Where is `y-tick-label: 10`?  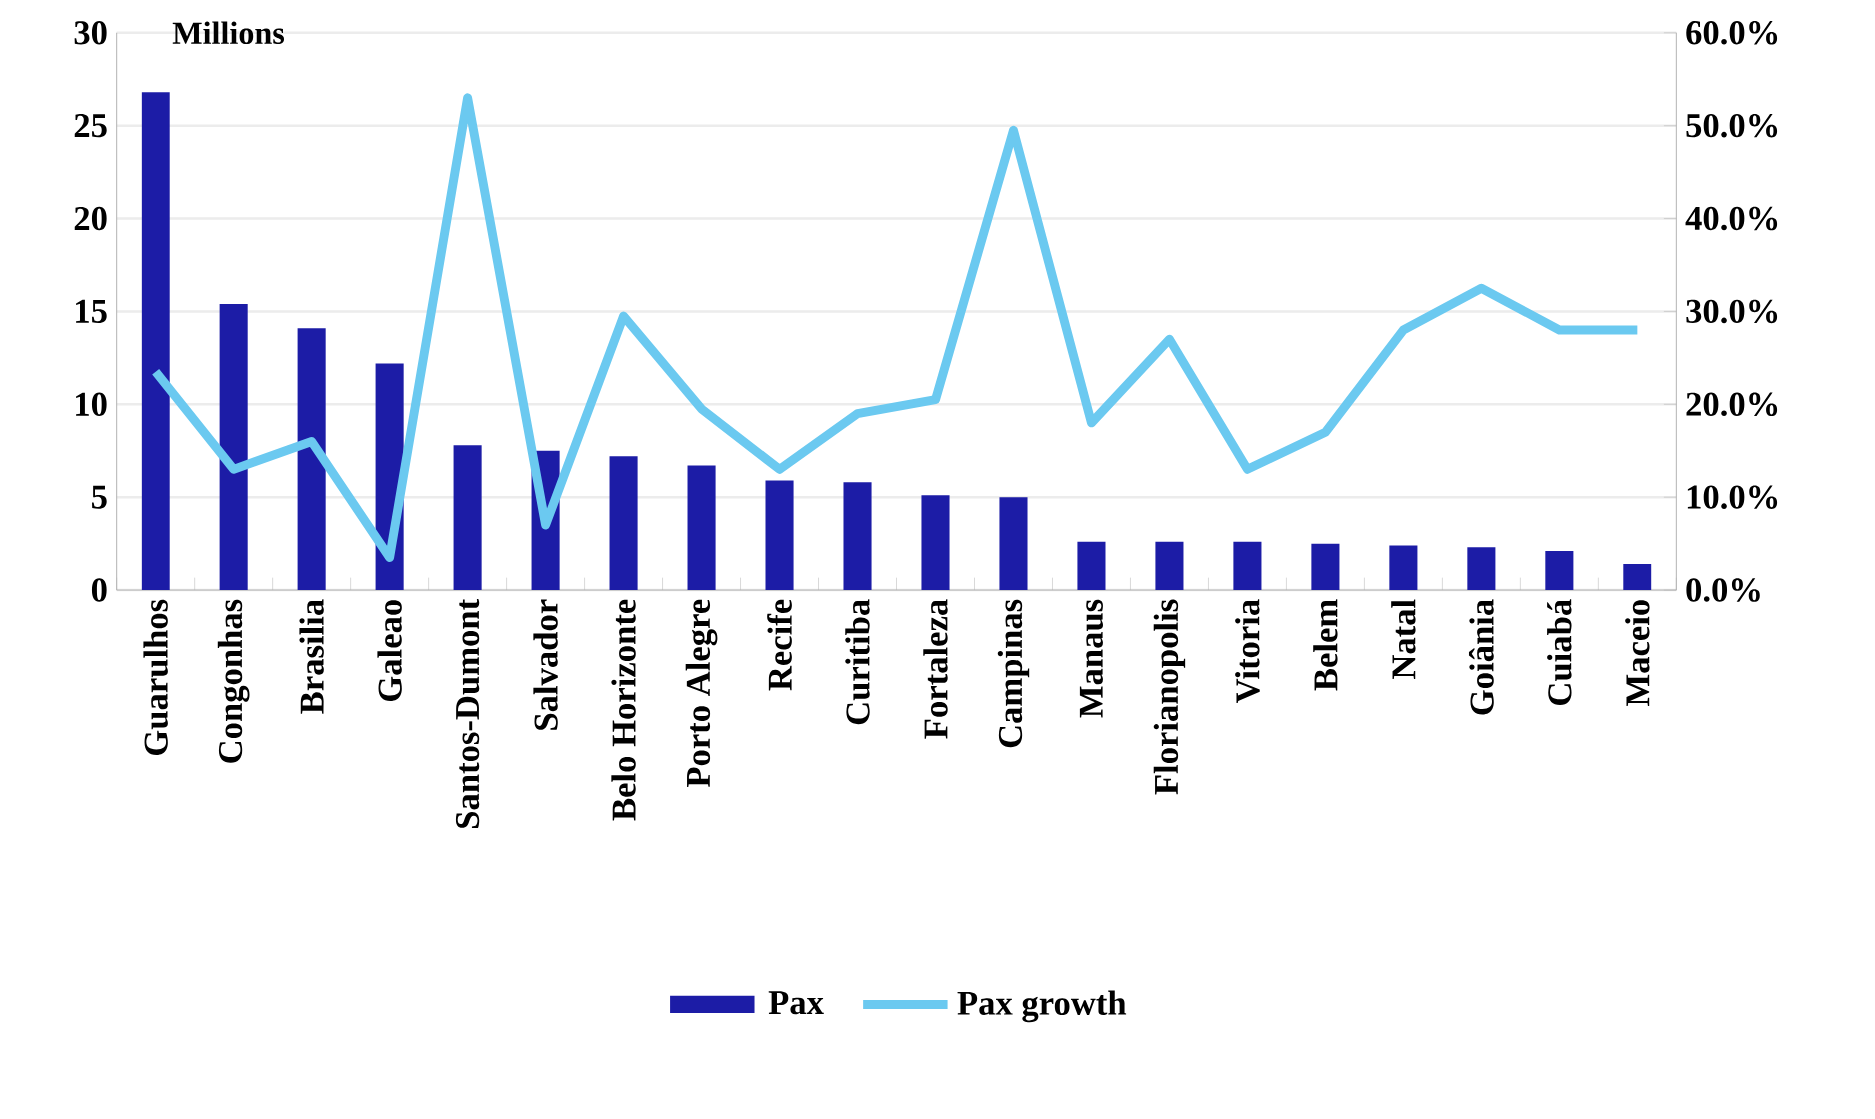
y-tick-label: 10 is located at coordinates (91, 404).